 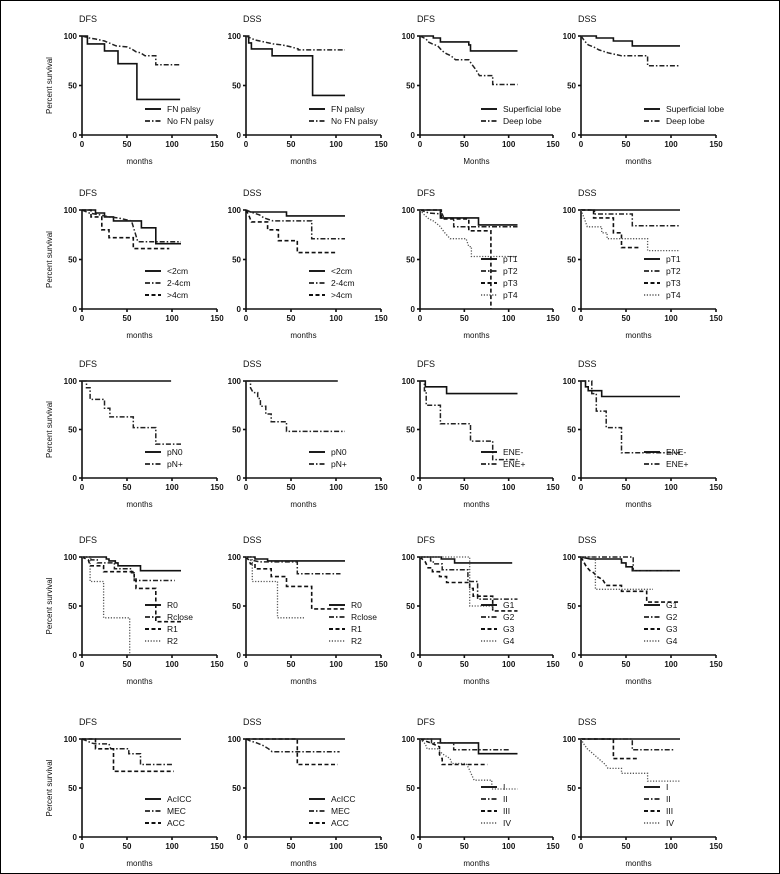 I want to click on survival-curve-i, so click(x=469, y=746).